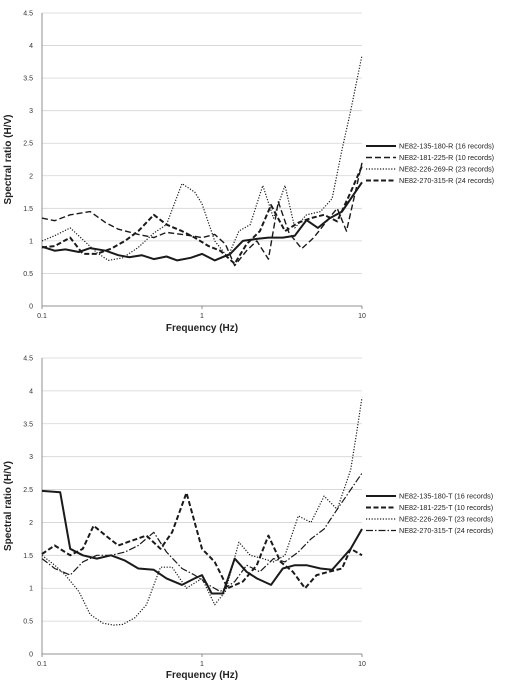 The width and height of the screenshot is (510, 696). Describe the element at coordinates (446, 496) in the screenshot. I see `legend-label: NE82-135-180-T (16 records)` at that location.